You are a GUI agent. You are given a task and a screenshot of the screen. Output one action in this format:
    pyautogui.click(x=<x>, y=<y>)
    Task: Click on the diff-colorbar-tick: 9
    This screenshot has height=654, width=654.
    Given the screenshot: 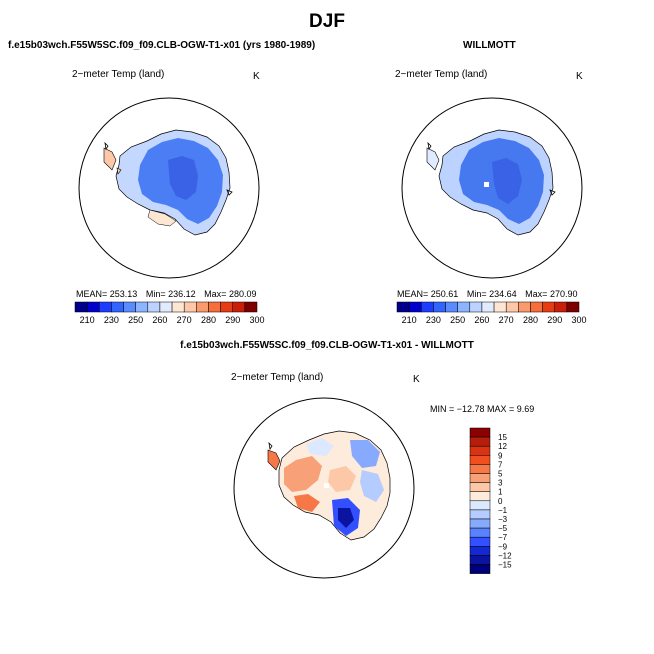 What is the action you would take?
    pyautogui.click(x=500, y=455)
    